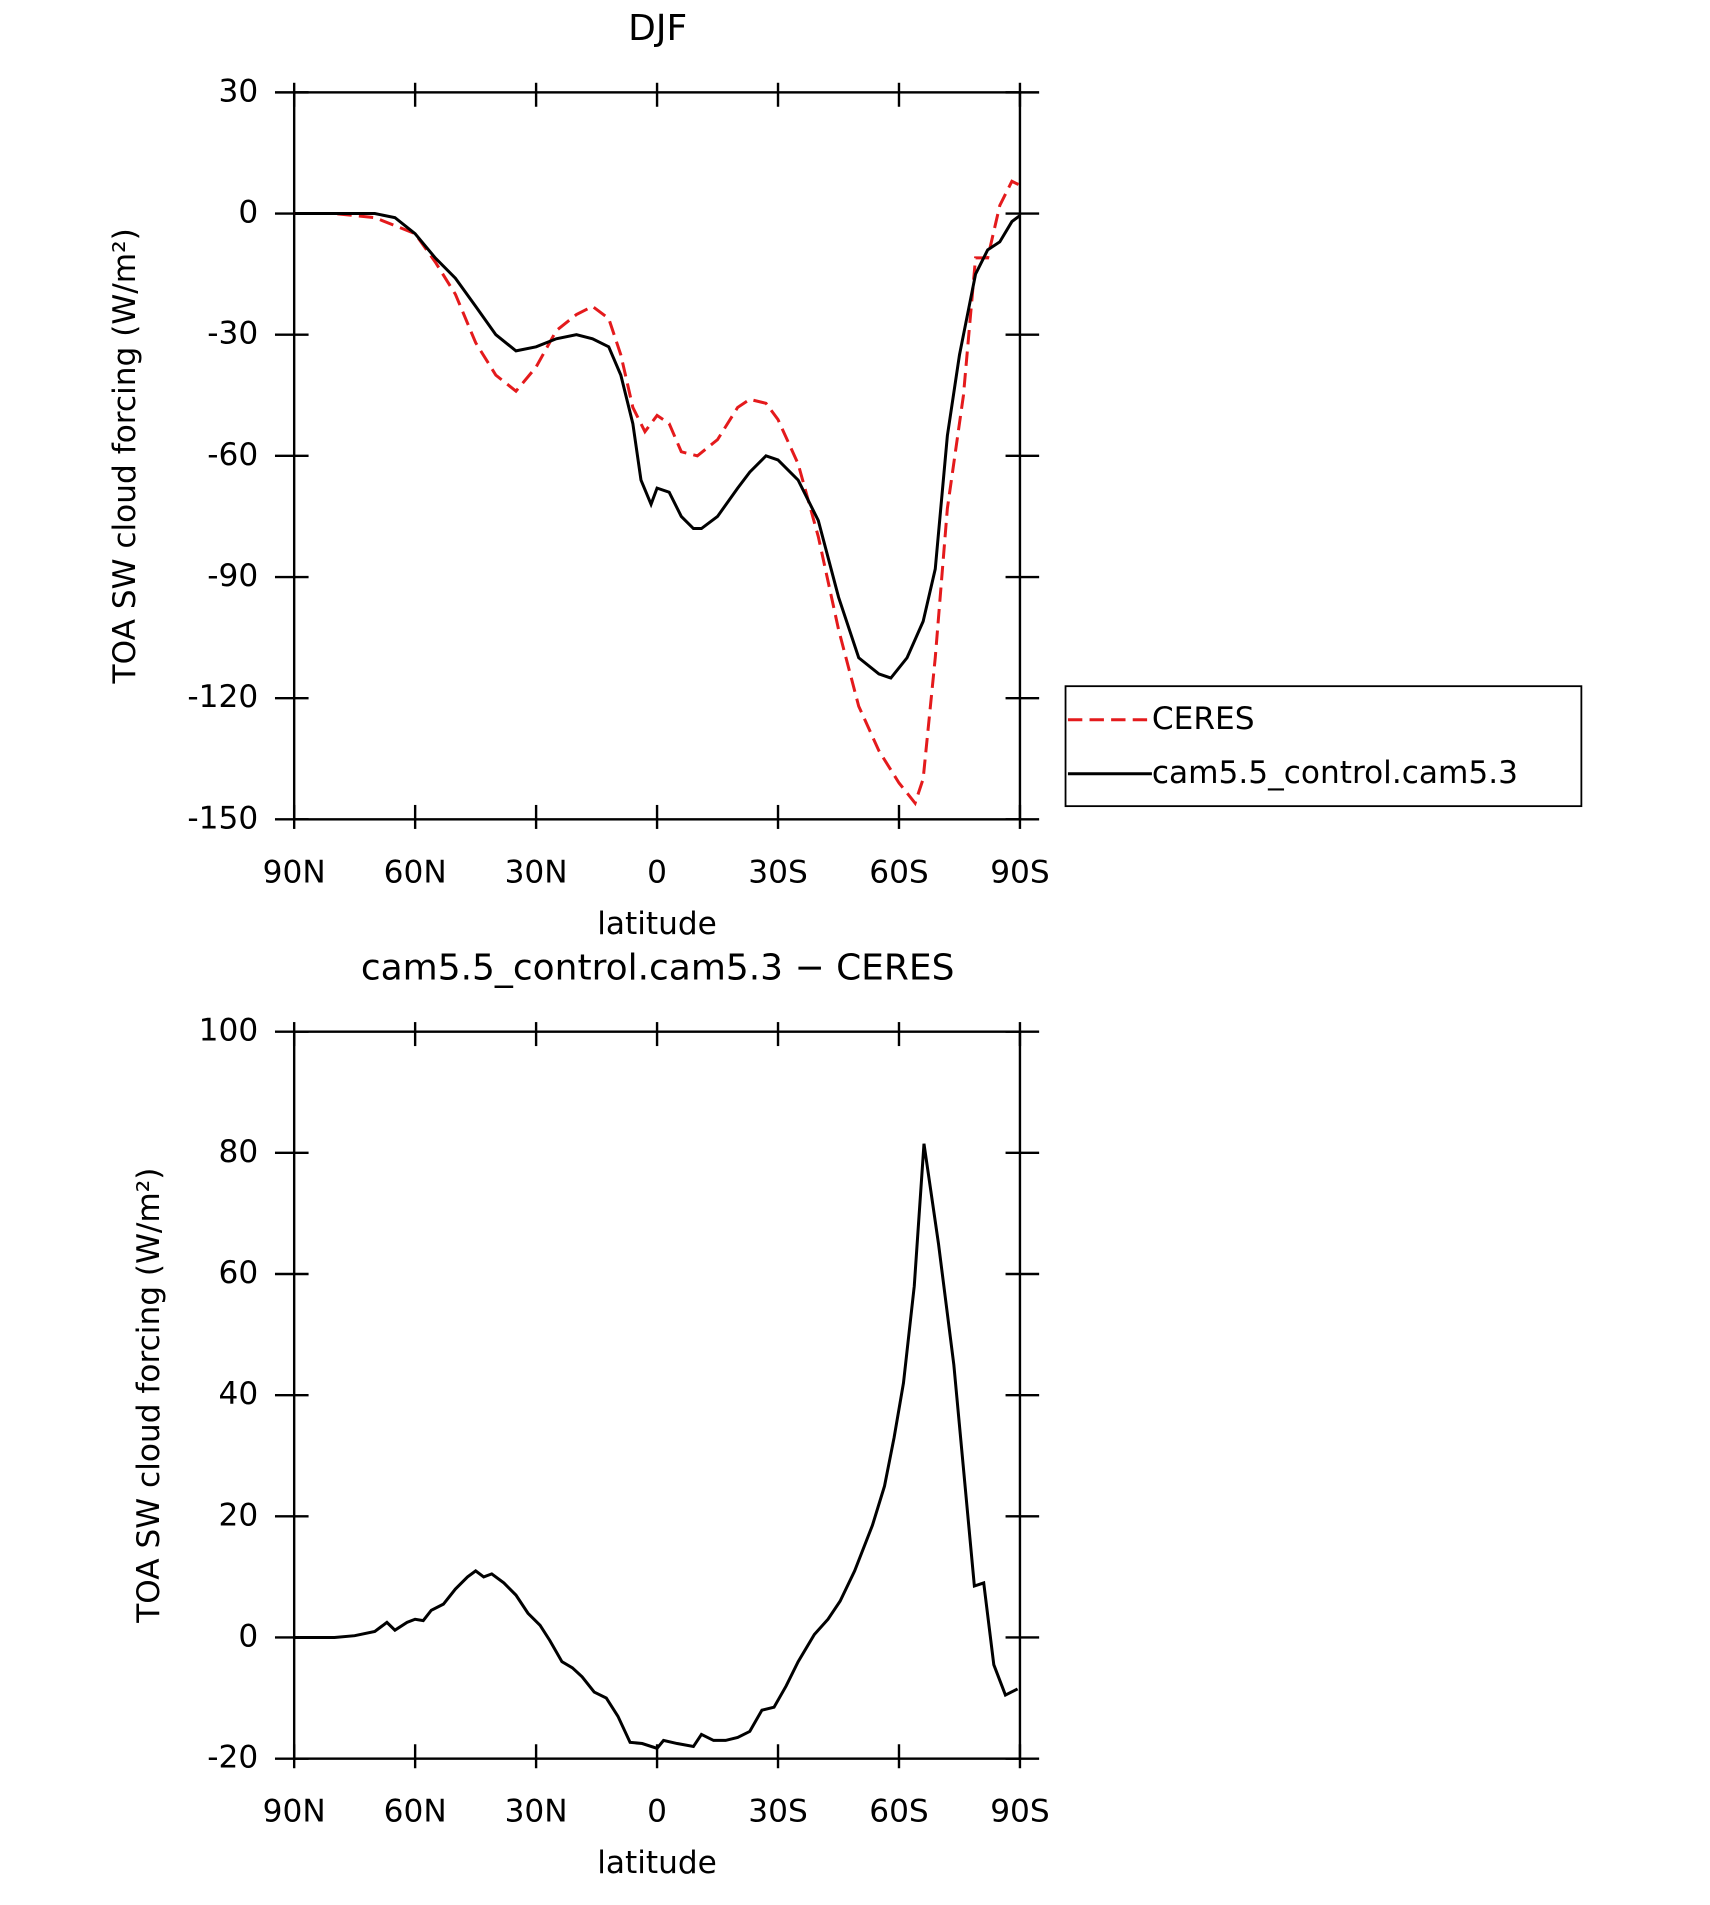 The height and width of the screenshot is (1905, 1710). What do you see at coordinates (232, 334) in the screenshot?
I see `y-tick-label: -30` at bounding box center [232, 334].